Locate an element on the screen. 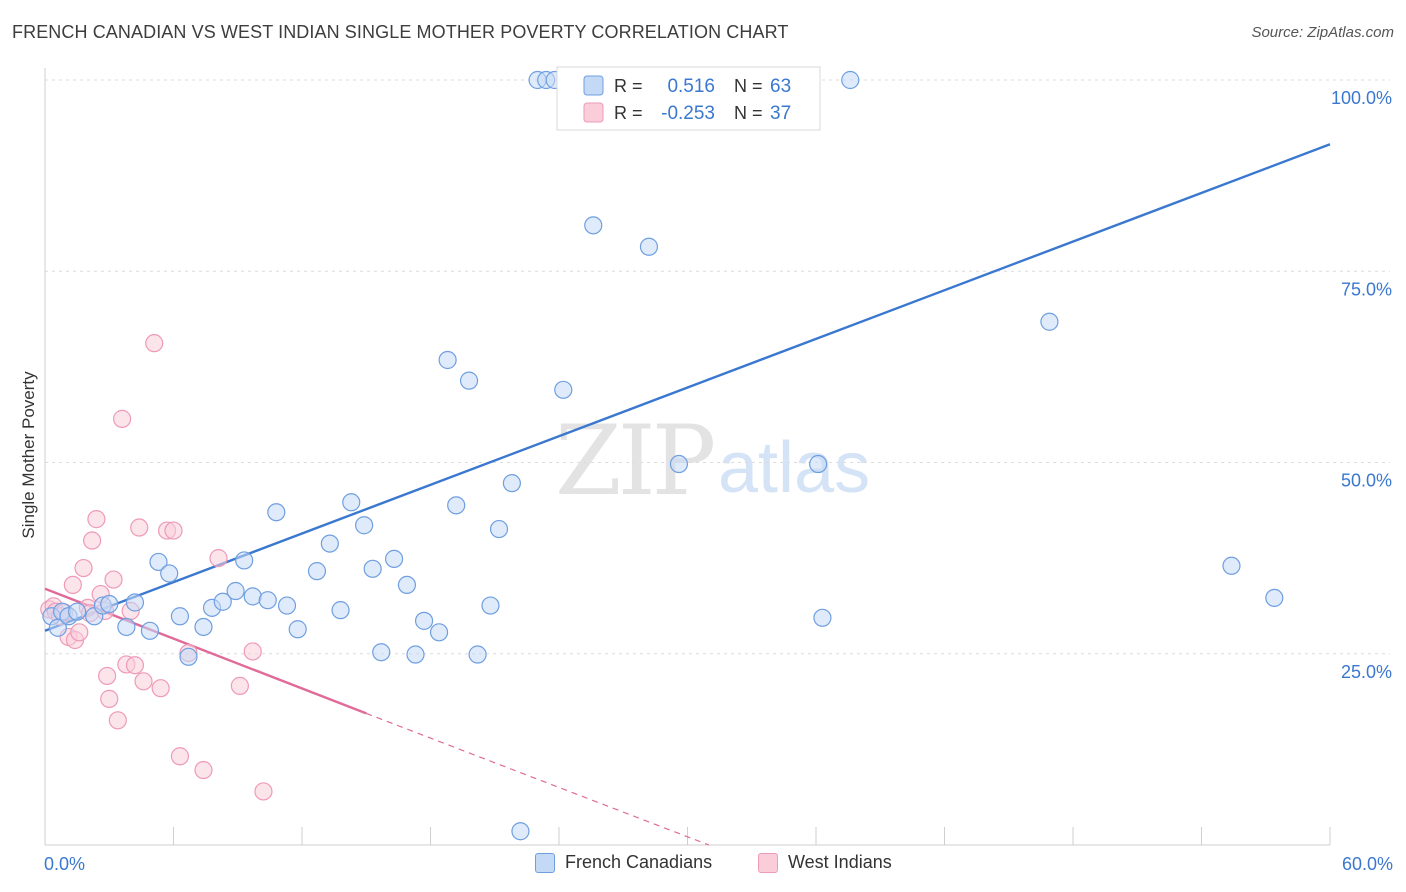 The height and width of the screenshot is (892, 1406). legend-swatch-french is located at coordinates (545, 862).